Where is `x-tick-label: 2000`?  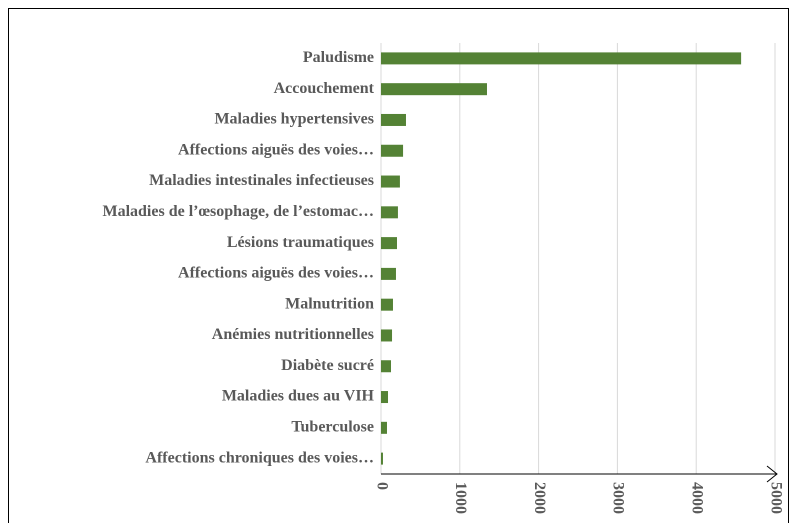 x-tick-label: 2000 is located at coordinates (539, 498).